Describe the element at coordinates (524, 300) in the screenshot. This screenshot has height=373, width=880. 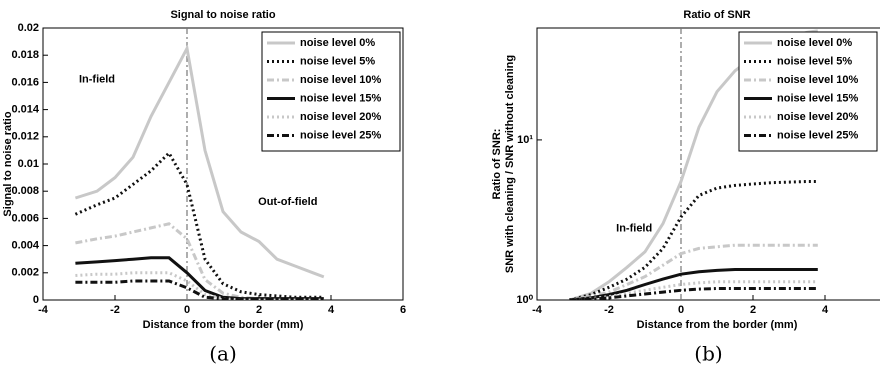
I see `y-tick-label: 10⁰` at that location.